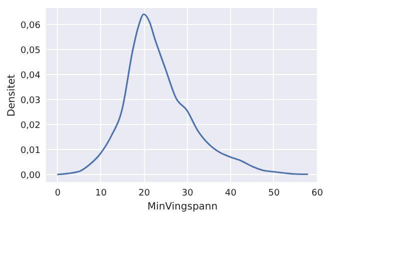  I want to click on x-tick-label: 20, so click(144, 193).